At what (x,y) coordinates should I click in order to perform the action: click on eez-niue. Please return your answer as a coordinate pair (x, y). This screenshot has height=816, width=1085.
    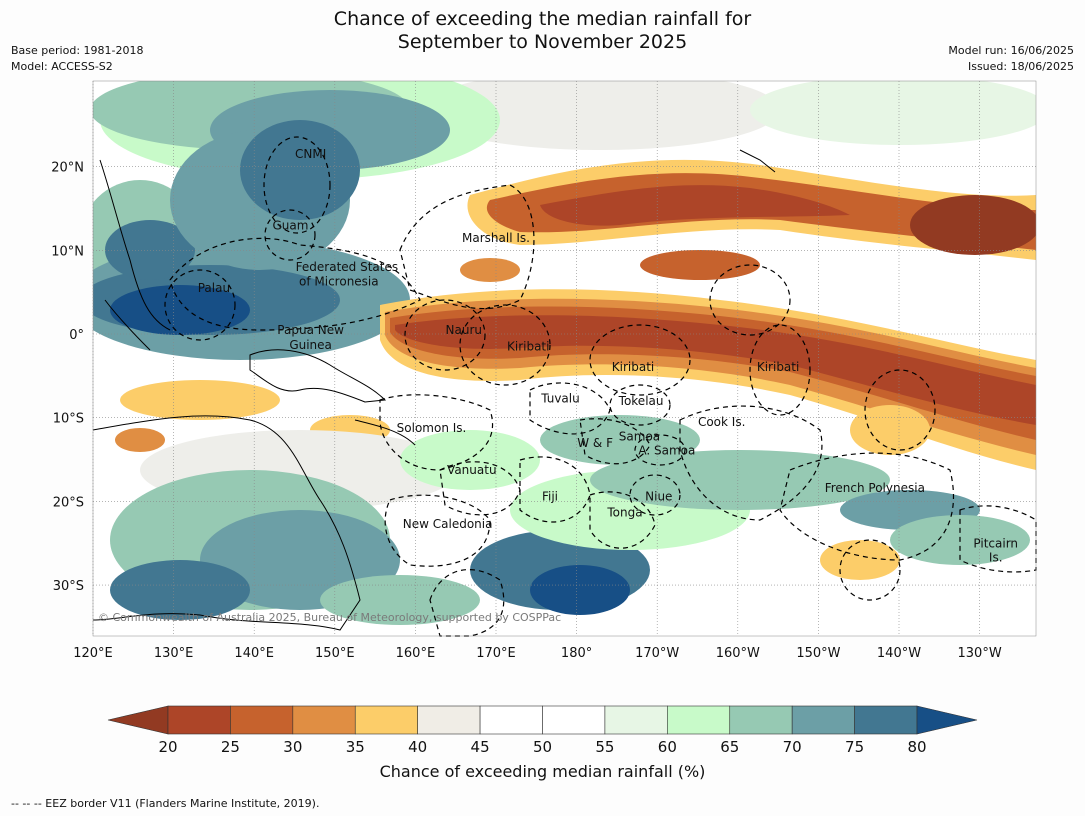
    Looking at the image, I should click on (655, 495).